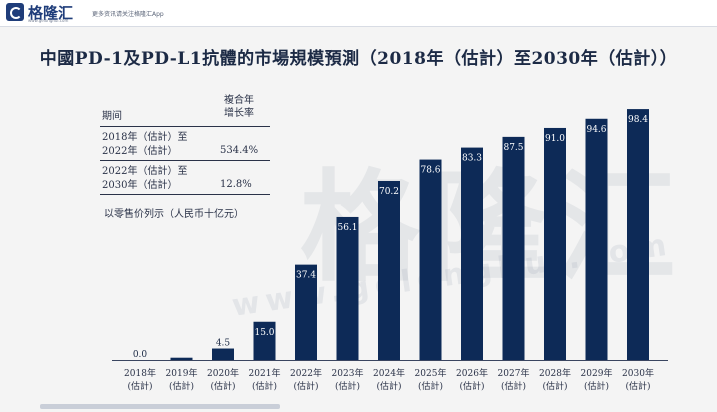  Describe the element at coordinates (140, 373) in the screenshot. I see `x-tick-label: 2018年` at that location.